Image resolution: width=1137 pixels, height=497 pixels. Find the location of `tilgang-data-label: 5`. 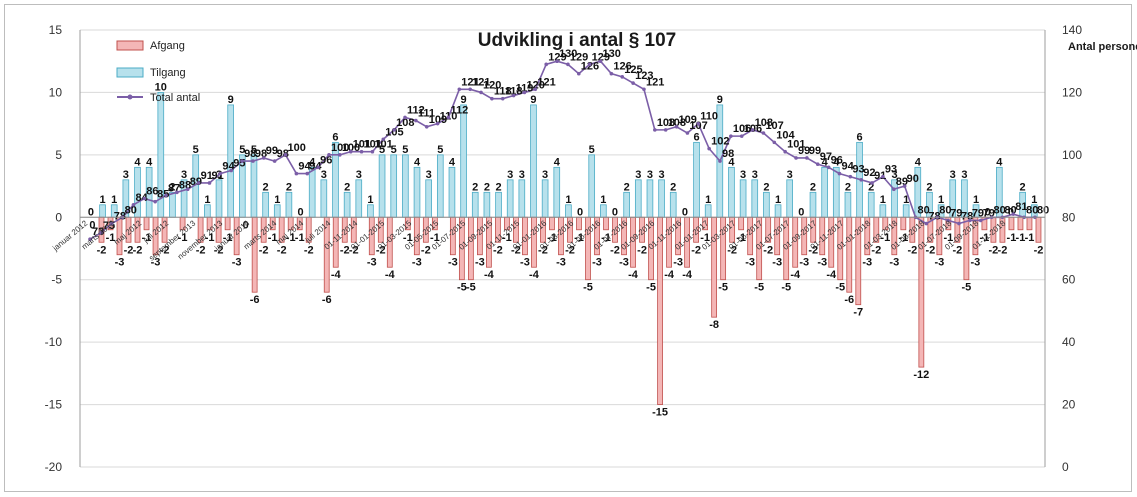

tilgang-data-label: 5 is located at coordinates (382, 150).